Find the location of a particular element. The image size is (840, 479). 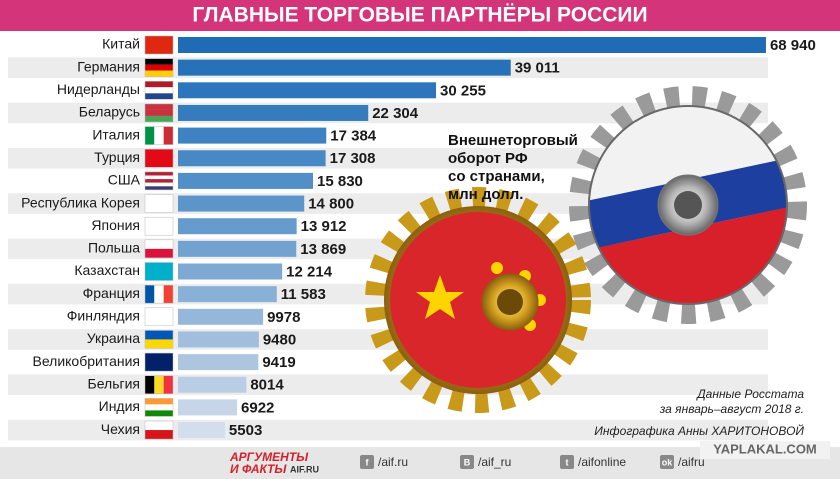

category-label: Германия is located at coordinates (108, 66).